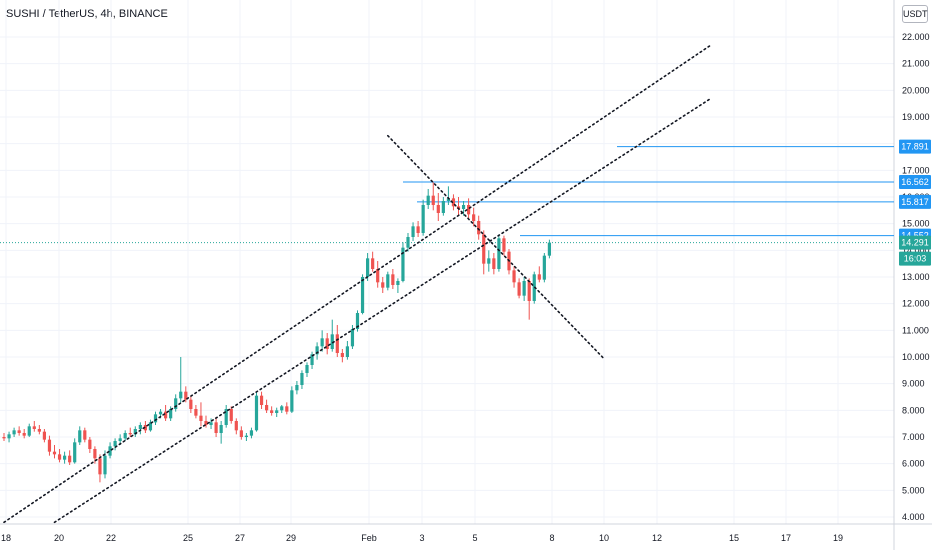 The image size is (932, 550). I want to click on chart-title: SUSHI / TetherUS, 4h, BINANCE, so click(87, 14).